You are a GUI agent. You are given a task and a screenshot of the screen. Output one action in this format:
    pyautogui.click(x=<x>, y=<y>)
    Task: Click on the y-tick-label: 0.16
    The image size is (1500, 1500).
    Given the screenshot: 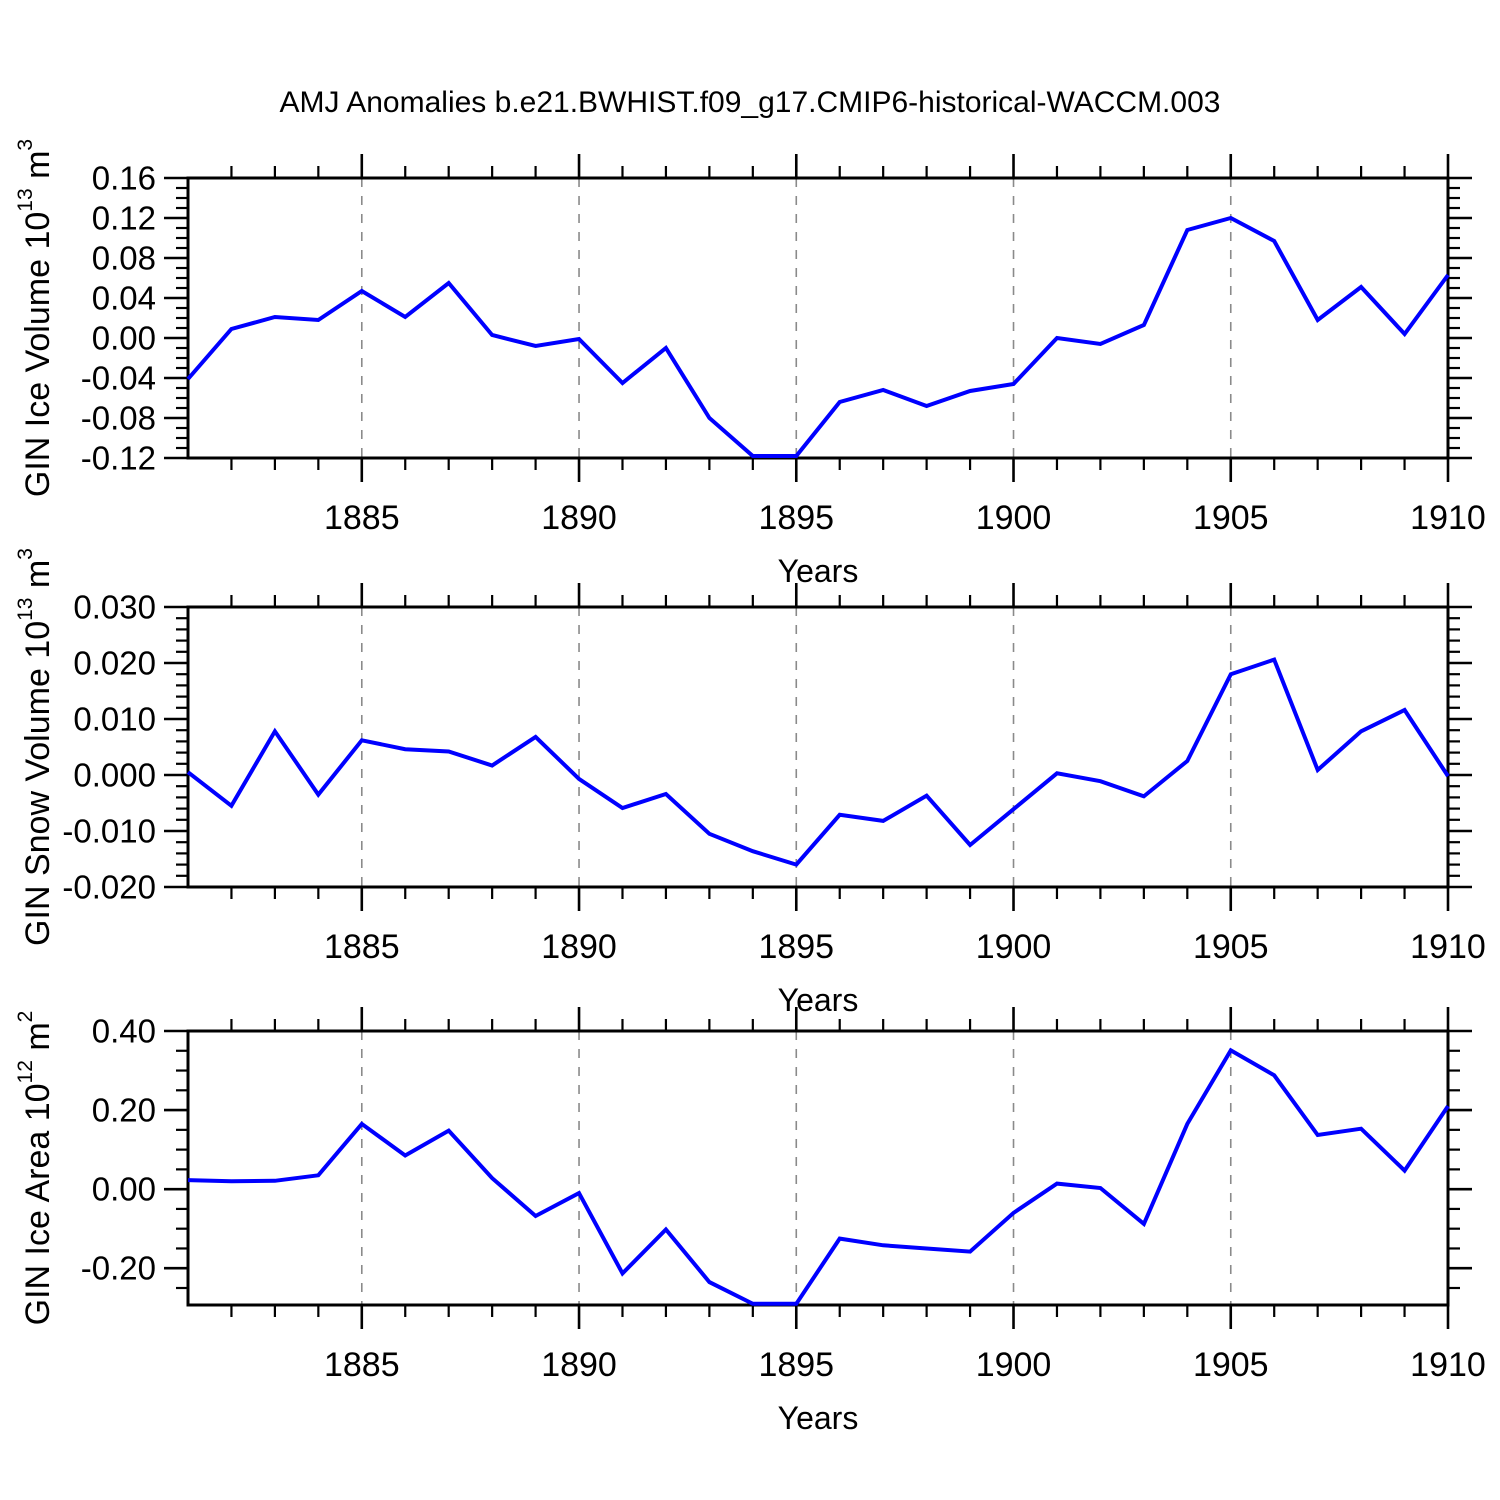 What is the action you would take?
    pyautogui.click(x=124, y=178)
    